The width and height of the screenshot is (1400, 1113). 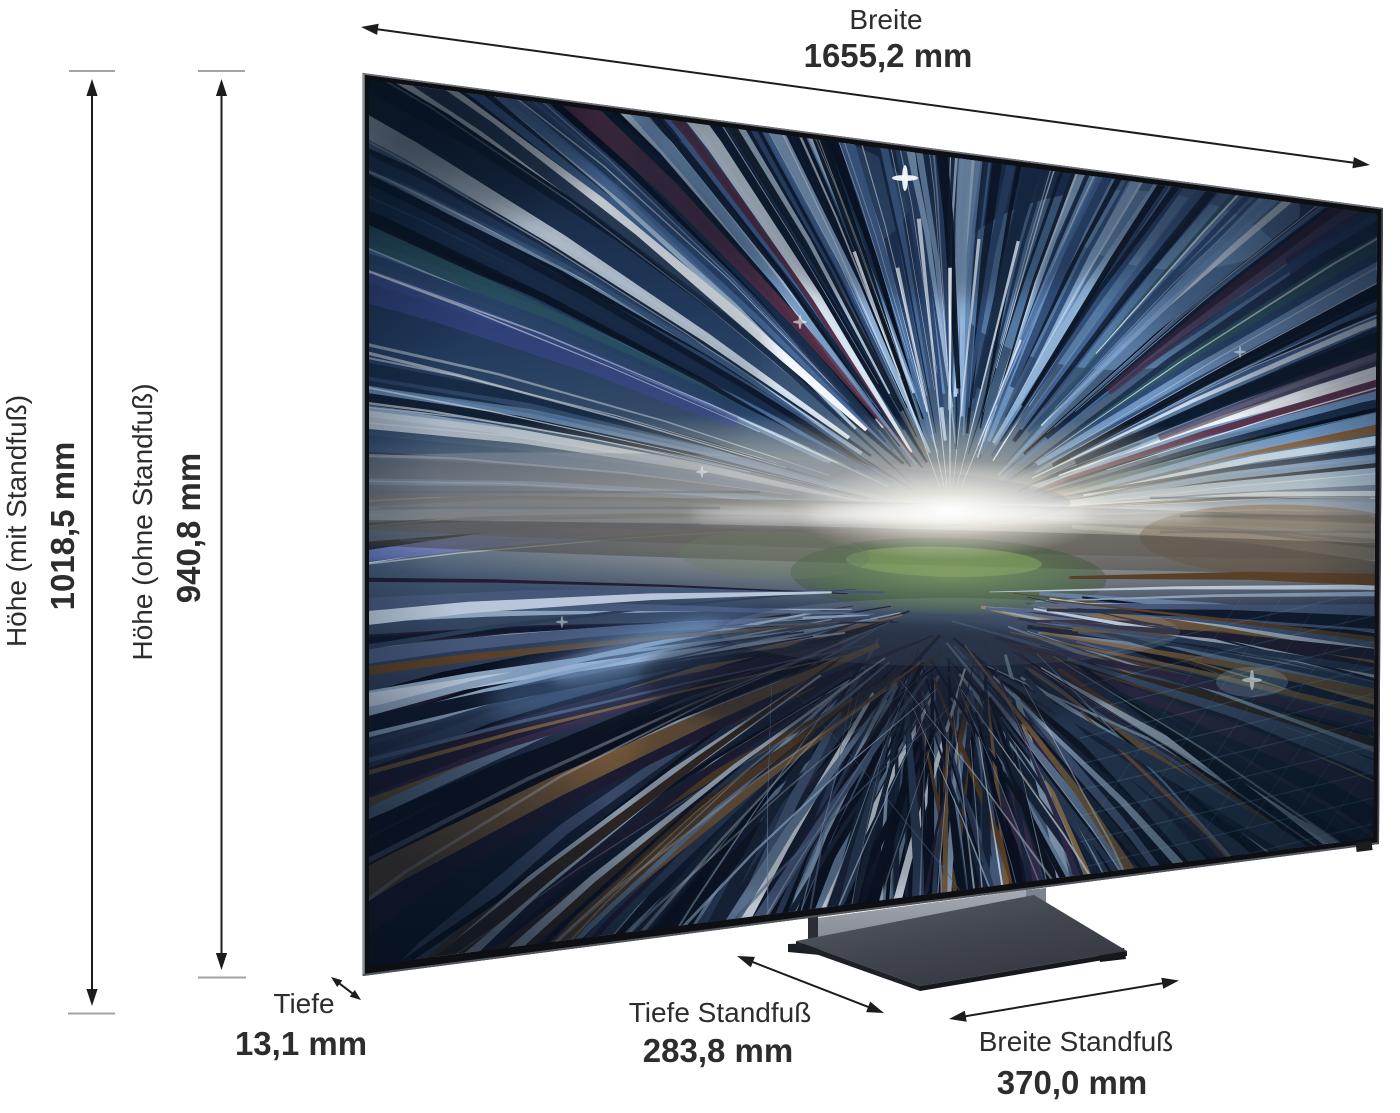 What do you see at coordinates (188, 528) in the screenshot?
I see `svg-text: 940,8 mm` at bounding box center [188, 528].